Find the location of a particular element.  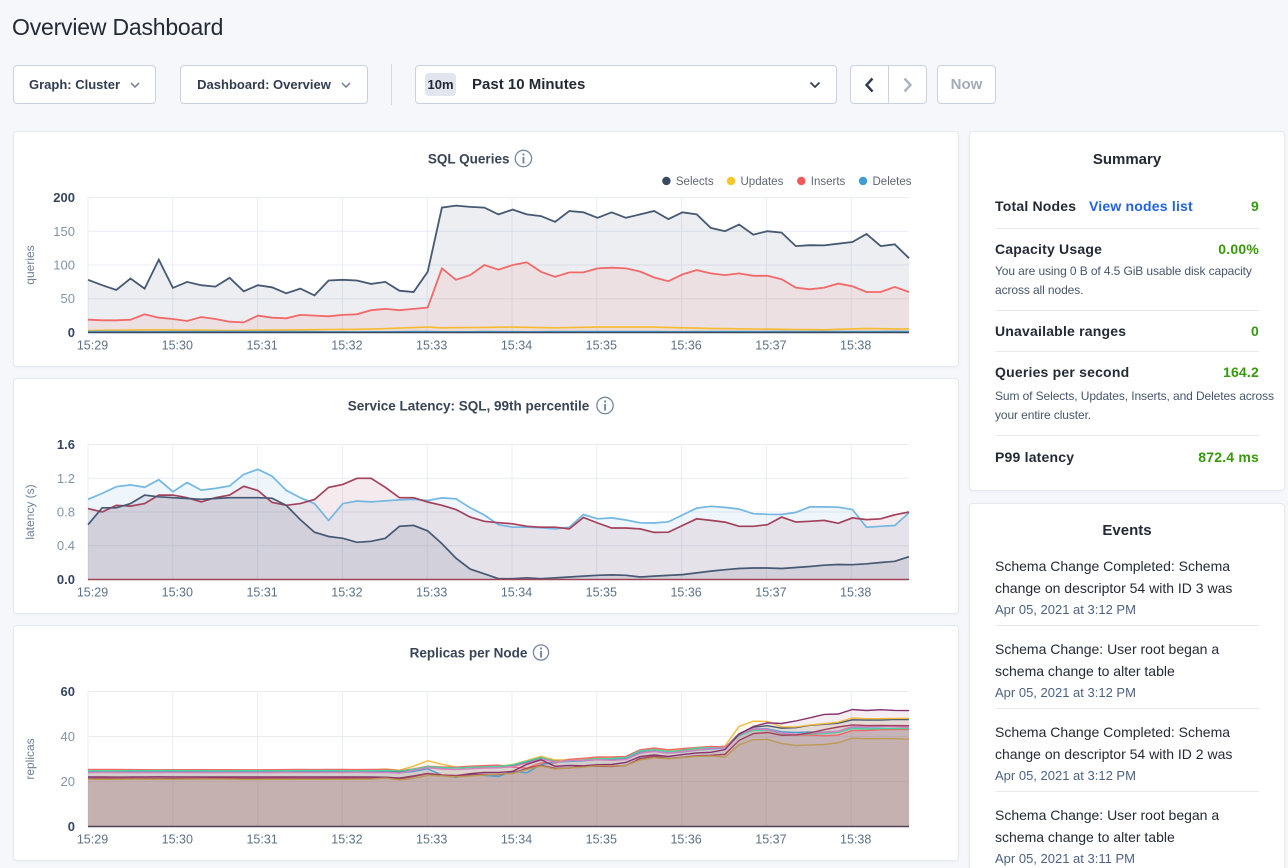

svg-text:Service Latency: SQL, 99th per: Service Latency: SQL, 99th percentile is located at coordinates (469, 406).